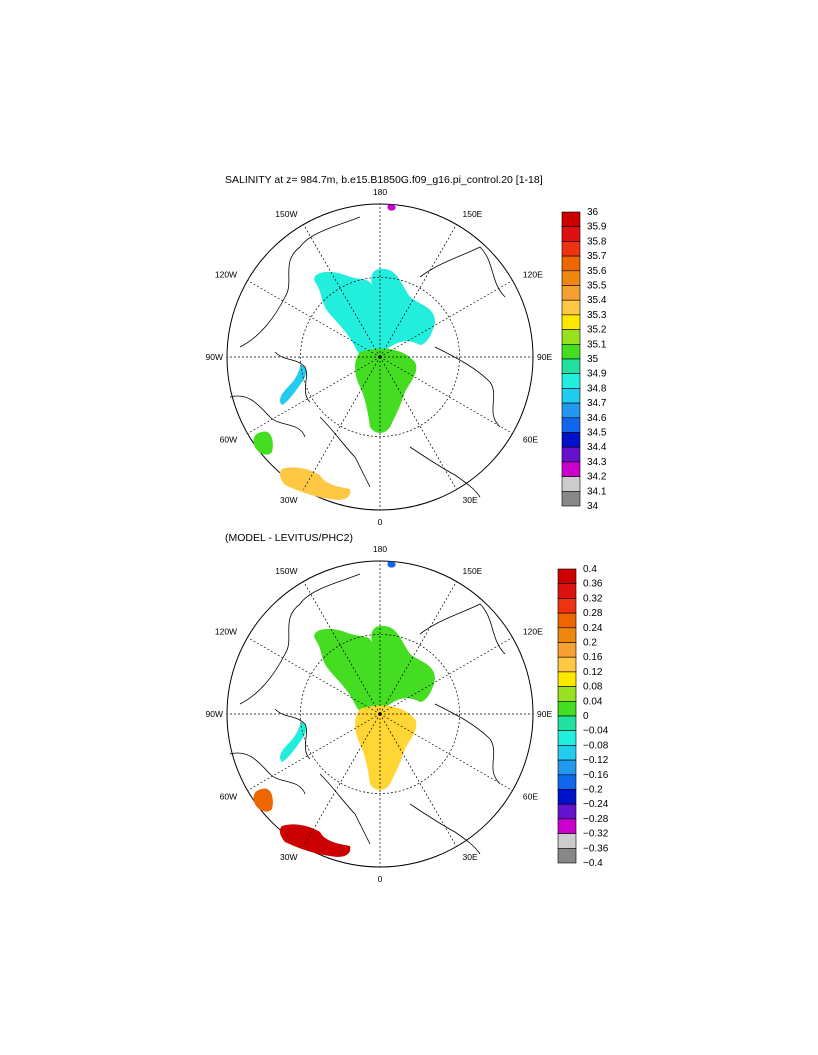  What do you see at coordinates (593, 584) in the screenshot?
I see `colorbar-tick-label: 0.36` at bounding box center [593, 584].